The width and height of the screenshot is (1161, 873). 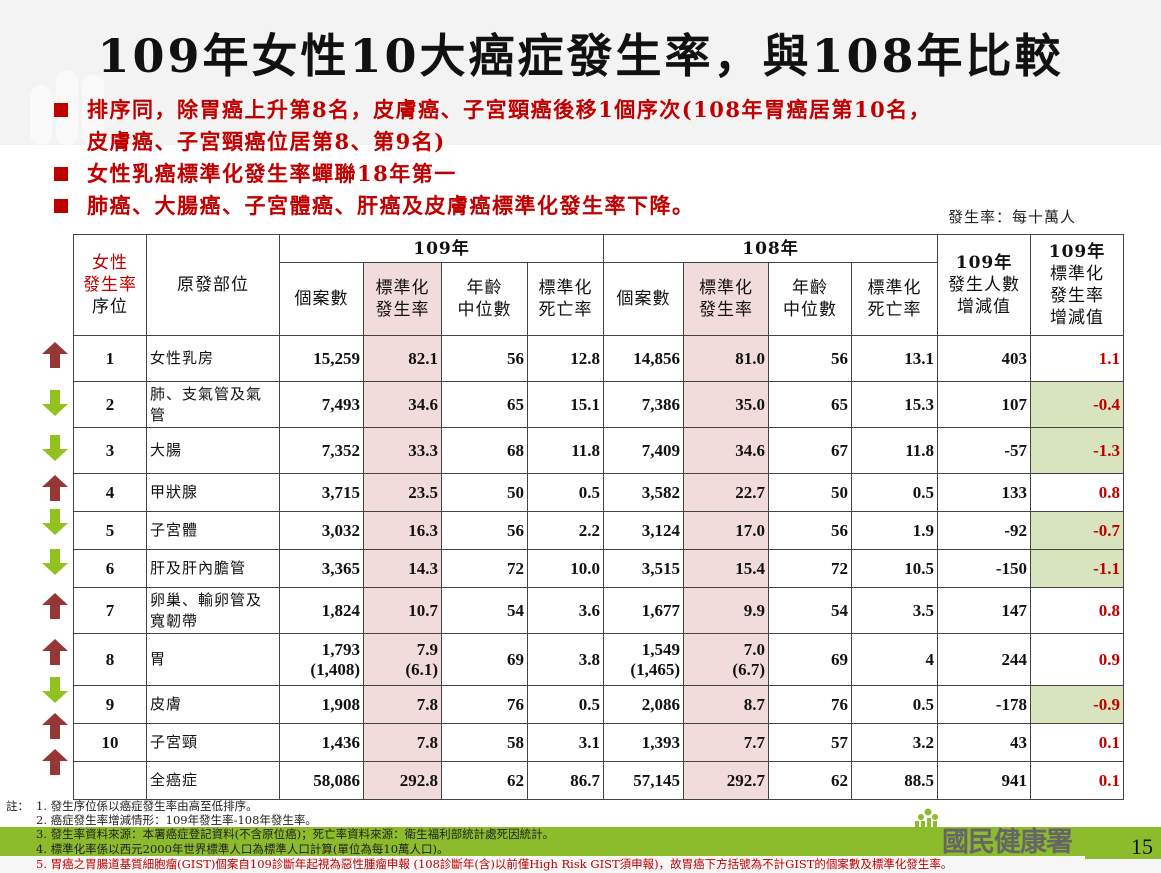 I want to click on std-mortality-108-cell: 15.3, so click(x=894, y=404).